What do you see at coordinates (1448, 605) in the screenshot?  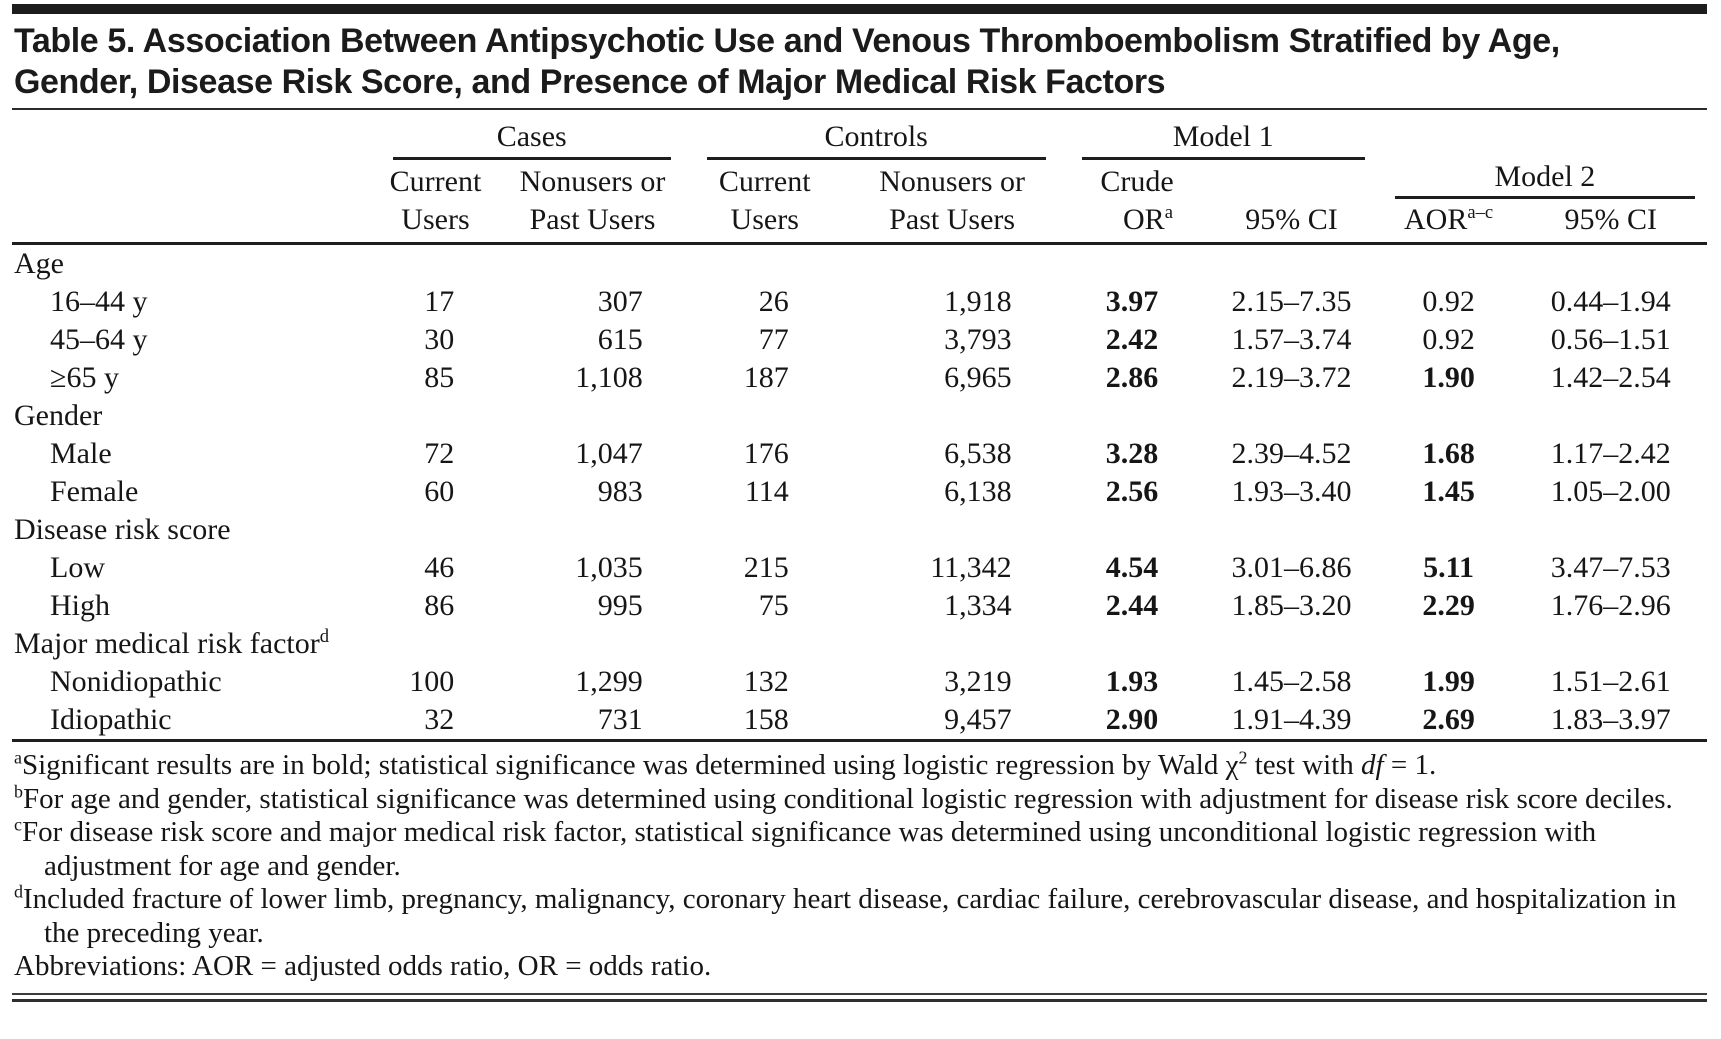 I see `table-cell: 2.29` at bounding box center [1448, 605].